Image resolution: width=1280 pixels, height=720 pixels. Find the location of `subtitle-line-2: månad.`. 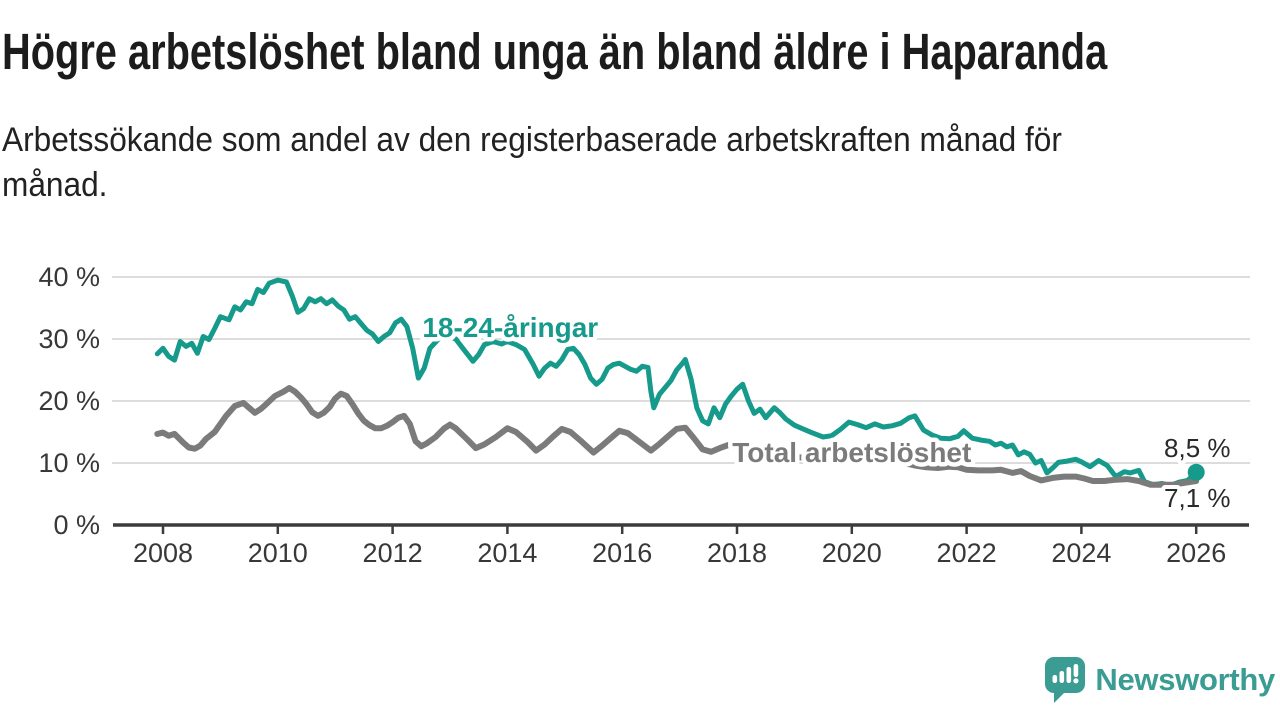

subtitle-line-2: månad. is located at coordinates (55, 185).